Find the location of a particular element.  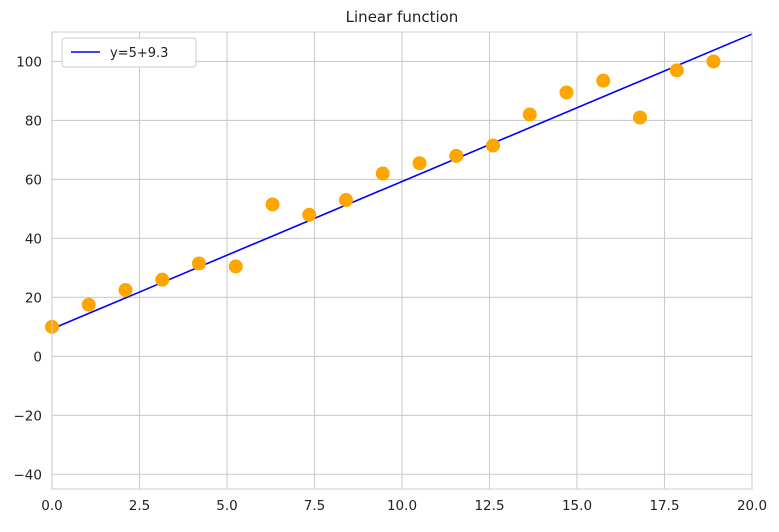

y-tick-label: −20 is located at coordinates (28, 416).